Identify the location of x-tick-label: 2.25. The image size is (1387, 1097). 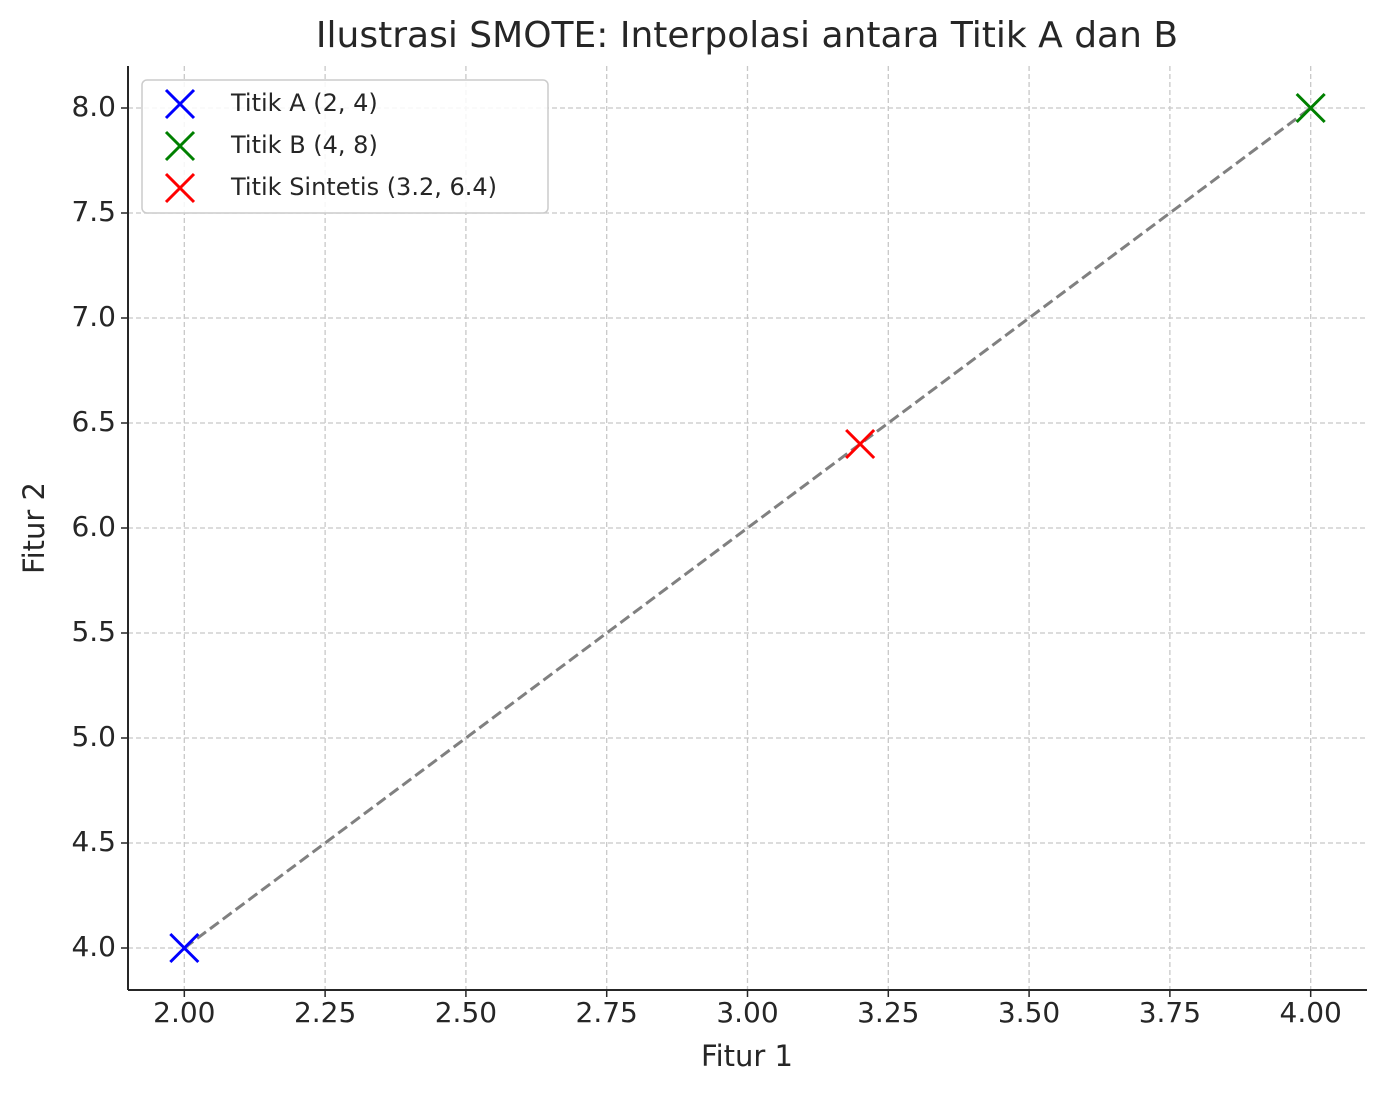
(325, 1012).